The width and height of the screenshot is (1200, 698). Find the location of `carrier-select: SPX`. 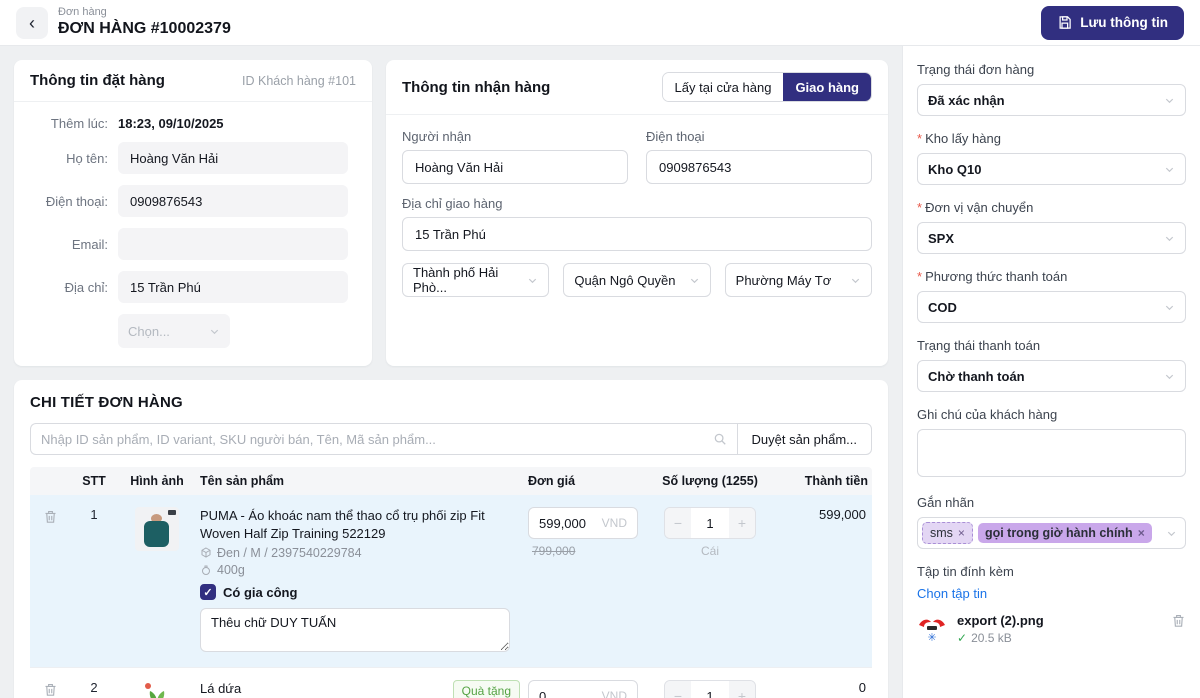

carrier-select: SPX is located at coordinates (1051, 238).